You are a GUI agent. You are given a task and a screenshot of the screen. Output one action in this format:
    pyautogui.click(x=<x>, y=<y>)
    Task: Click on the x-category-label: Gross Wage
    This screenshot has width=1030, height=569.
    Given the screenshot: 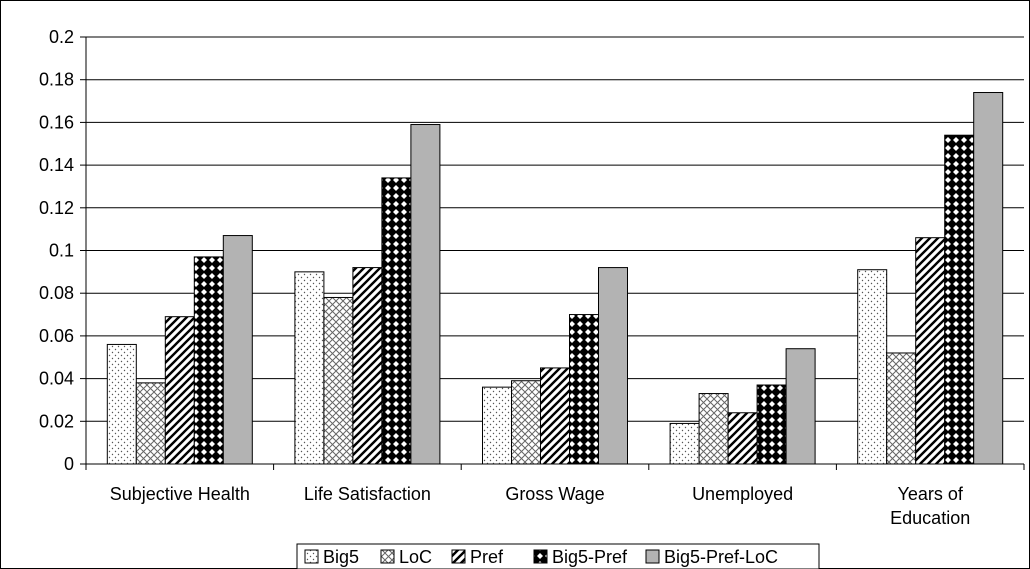 What is the action you would take?
    pyautogui.click(x=554, y=494)
    